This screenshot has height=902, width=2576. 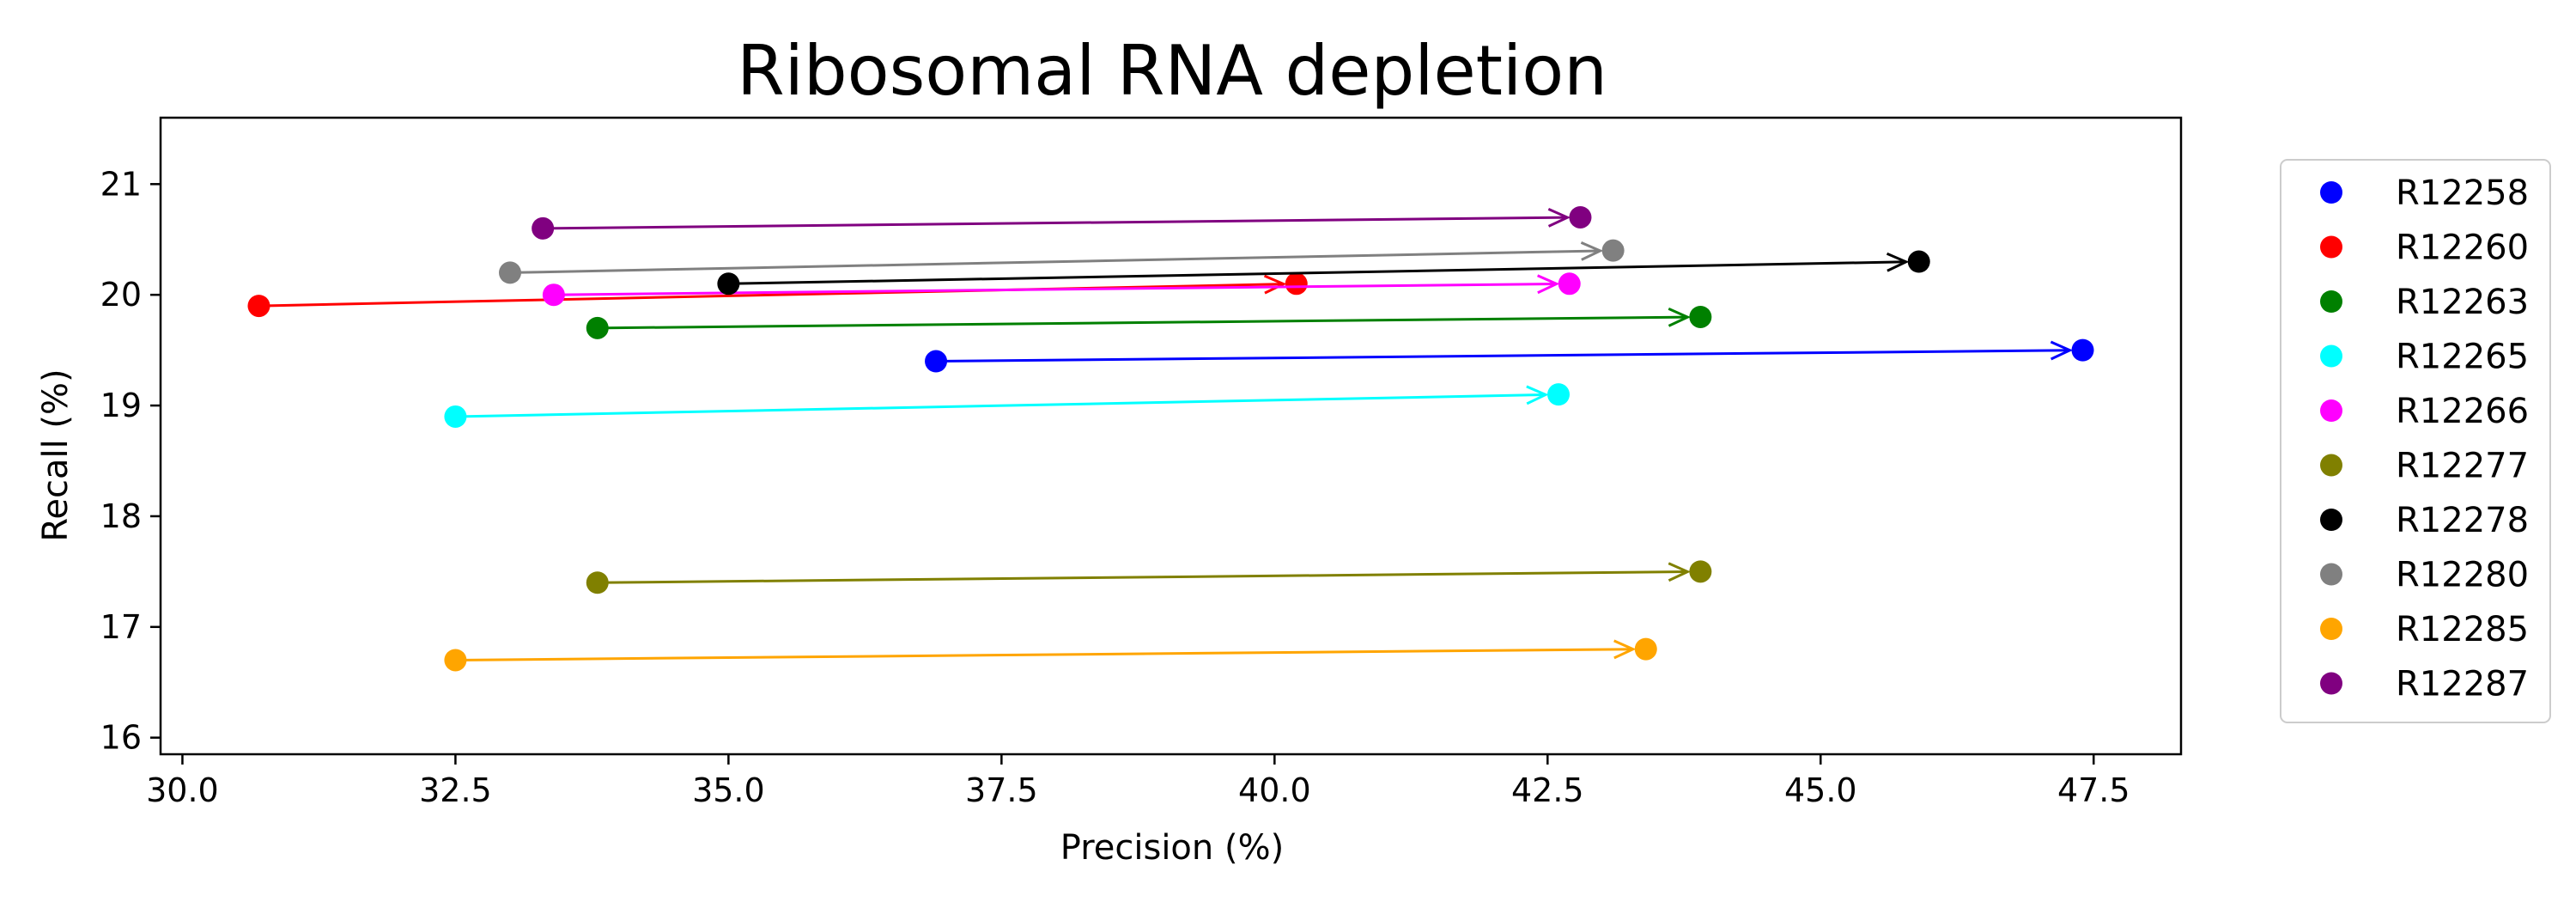 I want to click on series-R12258, so click(x=1510, y=355).